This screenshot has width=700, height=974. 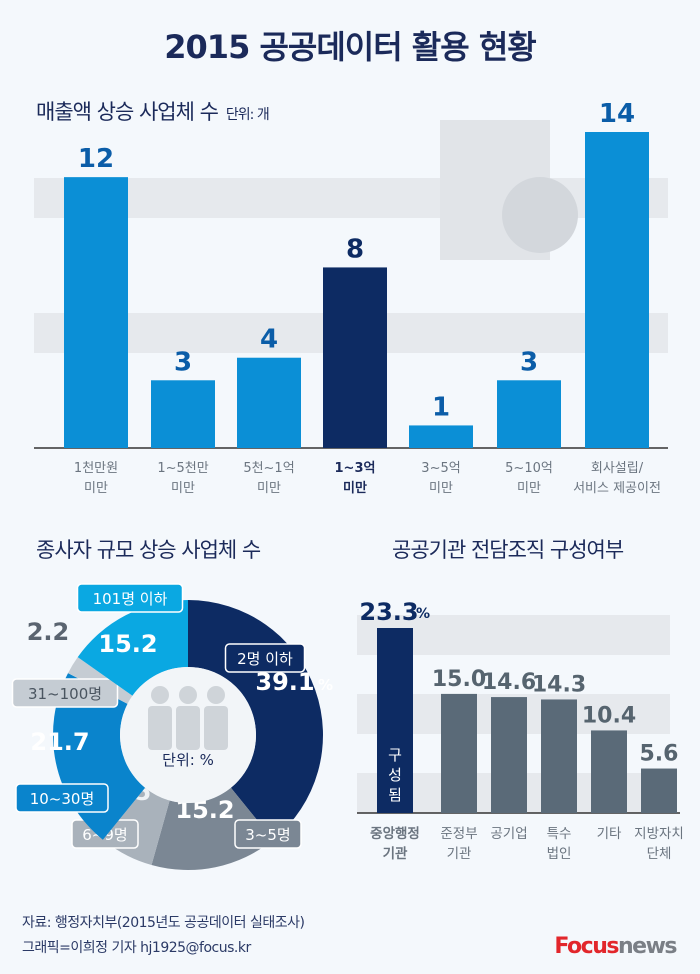 I want to click on org-category-label: 특수, so click(x=559, y=834).